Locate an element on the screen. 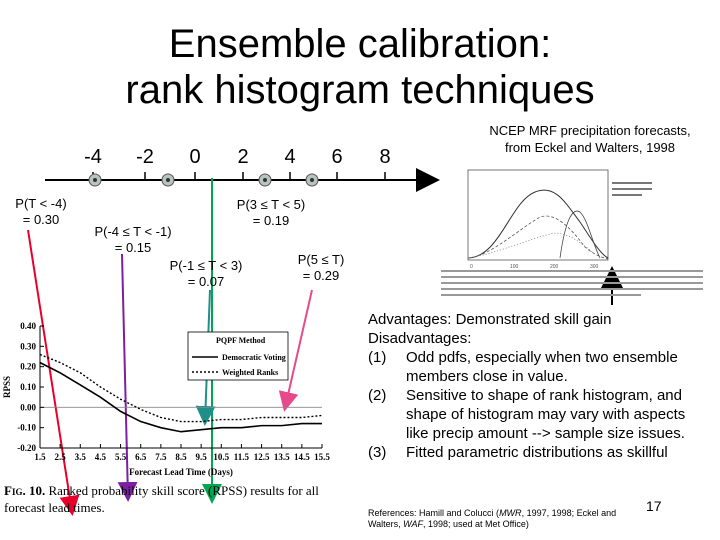 Image resolution: width=720 pixels, height=540 pixels. prob-annotation-lt-m4: P(T < -4) = 0.30 is located at coordinates (41, 211).